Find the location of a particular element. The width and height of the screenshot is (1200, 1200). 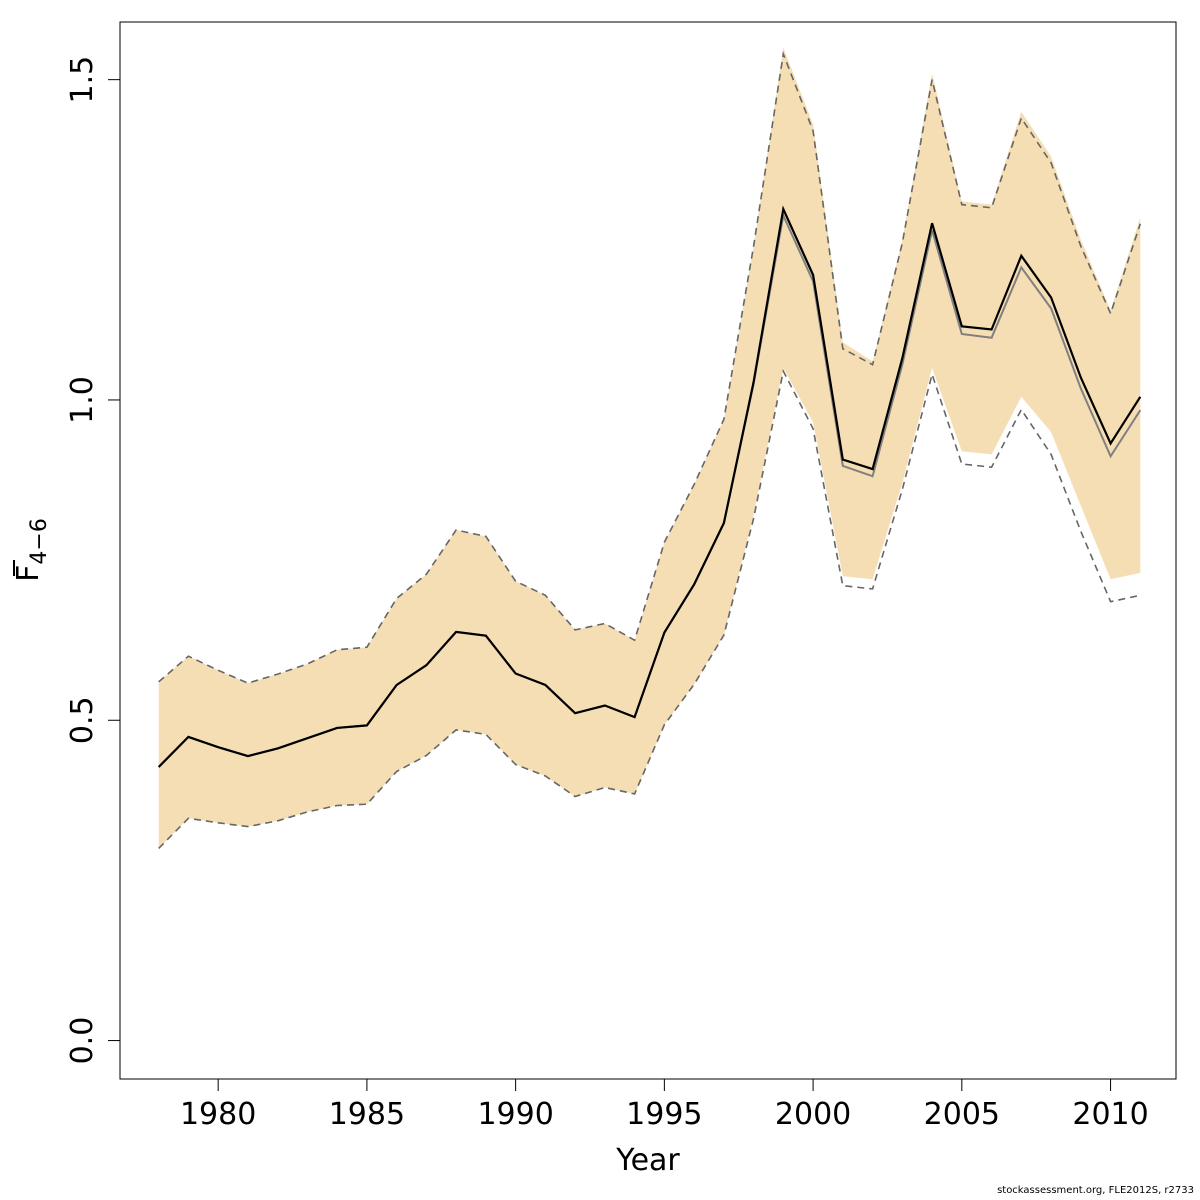

x-axis-title: Year is located at coordinates (647, 1160).